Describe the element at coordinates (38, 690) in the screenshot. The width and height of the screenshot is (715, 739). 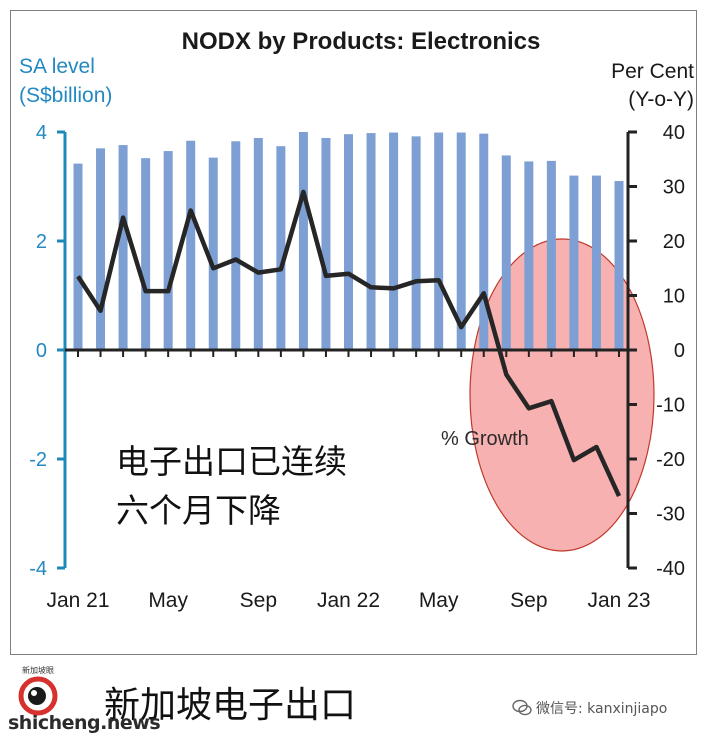
I see `shicheng-logo-icon: 新加坡眼` at that location.